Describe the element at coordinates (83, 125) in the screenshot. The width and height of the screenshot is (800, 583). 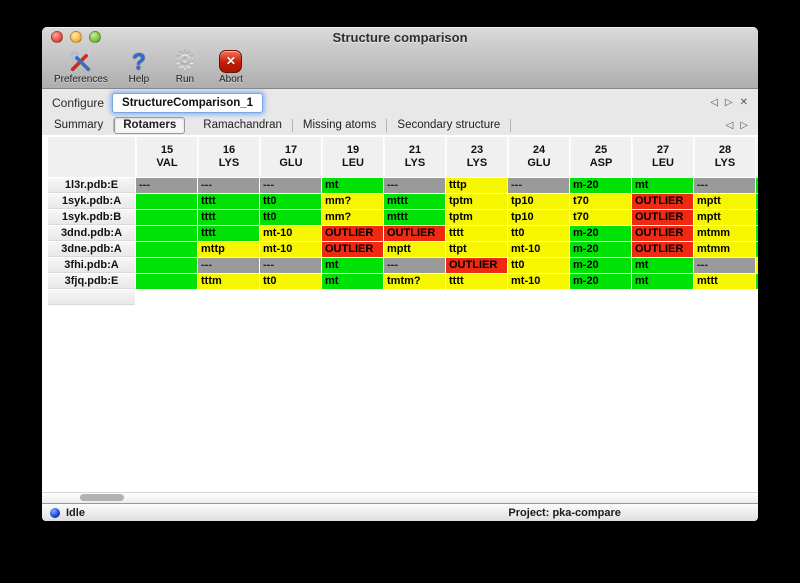
I see `tab-summary: Summary` at that location.